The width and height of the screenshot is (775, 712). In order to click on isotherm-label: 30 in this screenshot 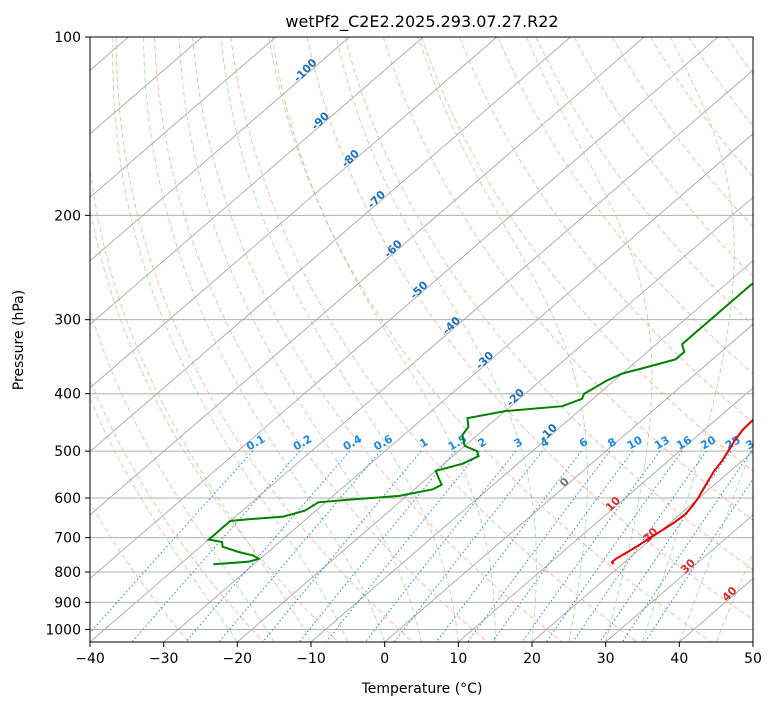, I will do `click(688, 566)`.